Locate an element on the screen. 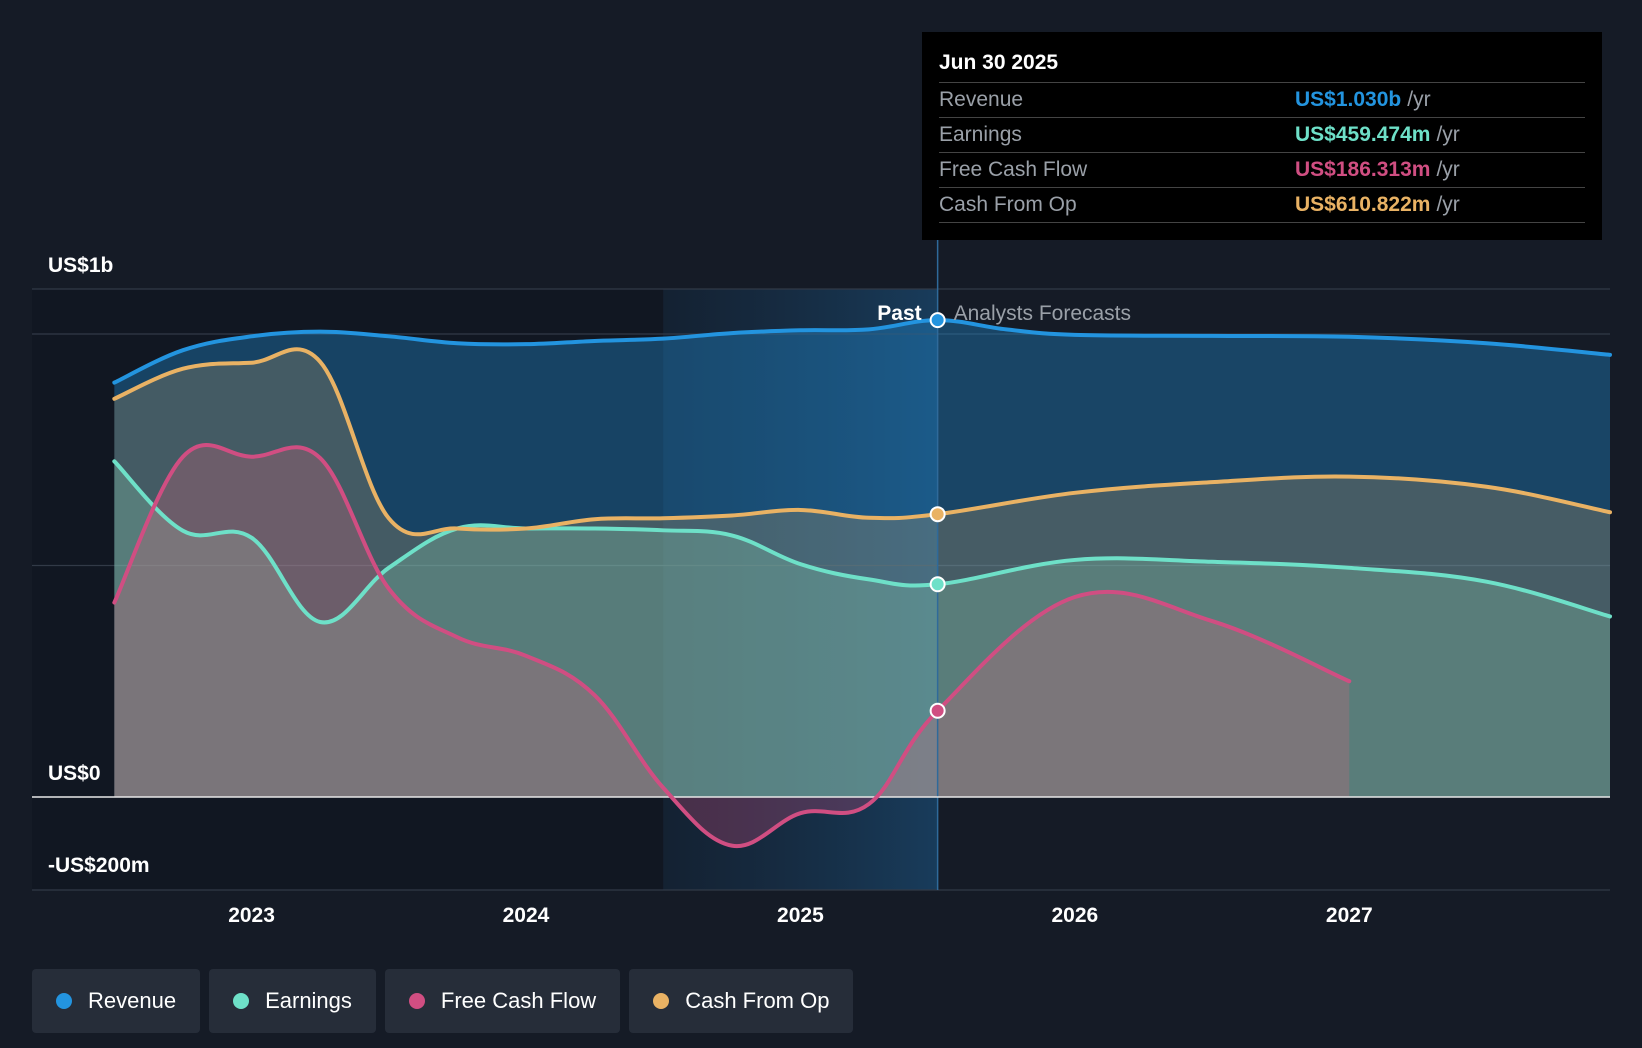 The image size is (1642, 1048). legend-label: Earnings is located at coordinates (308, 1000).